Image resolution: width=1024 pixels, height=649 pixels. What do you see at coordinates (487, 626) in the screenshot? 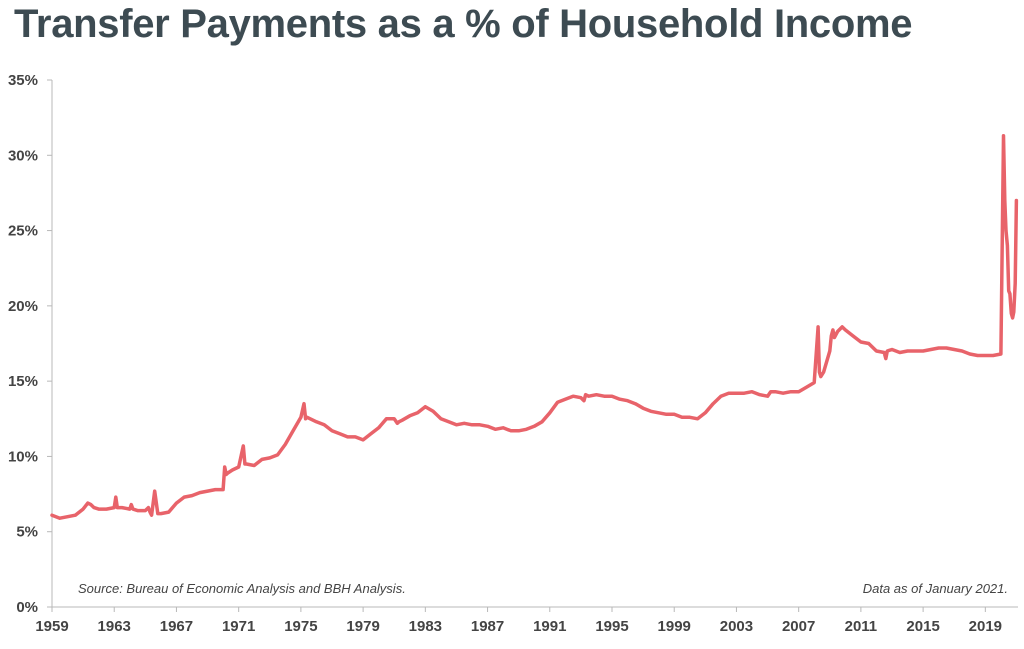
I see `x-tick-label: 1987` at bounding box center [487, 626].